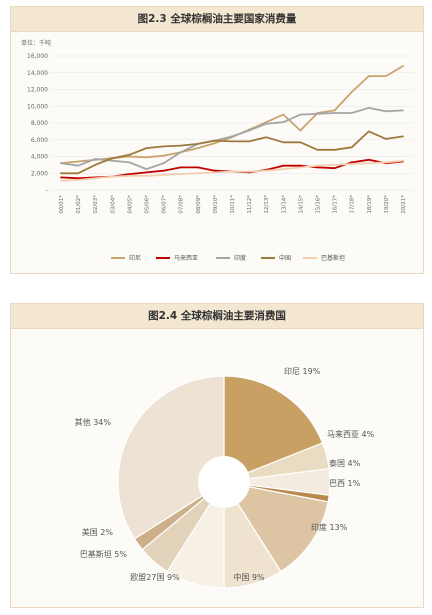  Describe the element at coordinates (267, 204) in the screenshot. I see `x-tick-label: 12/13*` at that location.